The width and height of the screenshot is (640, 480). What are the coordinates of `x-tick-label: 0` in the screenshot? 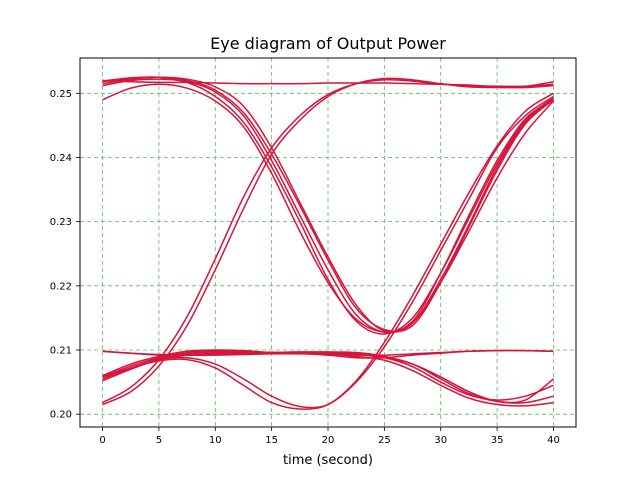 It's located at (102, 440).